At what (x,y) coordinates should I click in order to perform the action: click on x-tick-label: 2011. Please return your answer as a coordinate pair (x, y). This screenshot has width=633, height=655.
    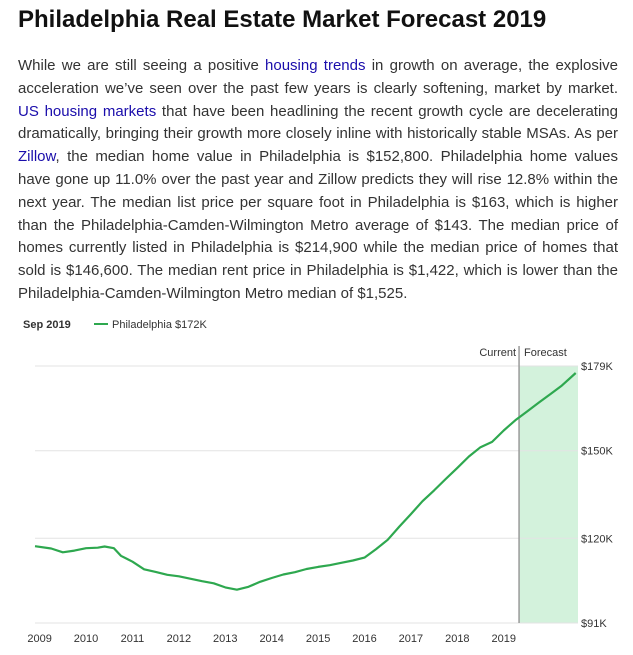
    Looking at the image, I should click on (133, 639).